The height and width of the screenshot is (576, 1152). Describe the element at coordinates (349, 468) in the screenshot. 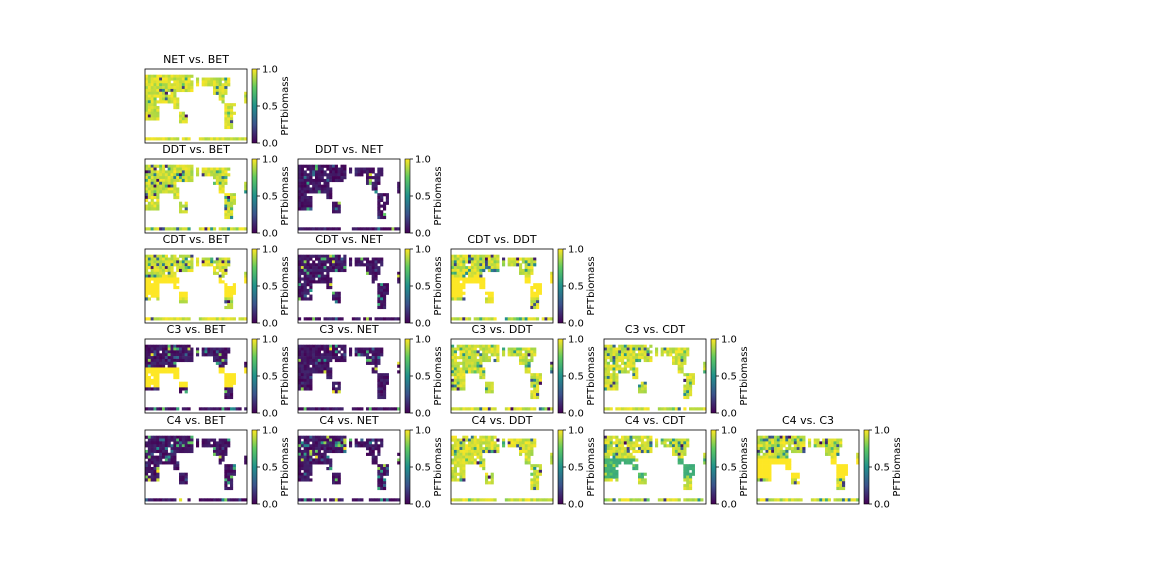

I see `heatmap-cells` at that location.